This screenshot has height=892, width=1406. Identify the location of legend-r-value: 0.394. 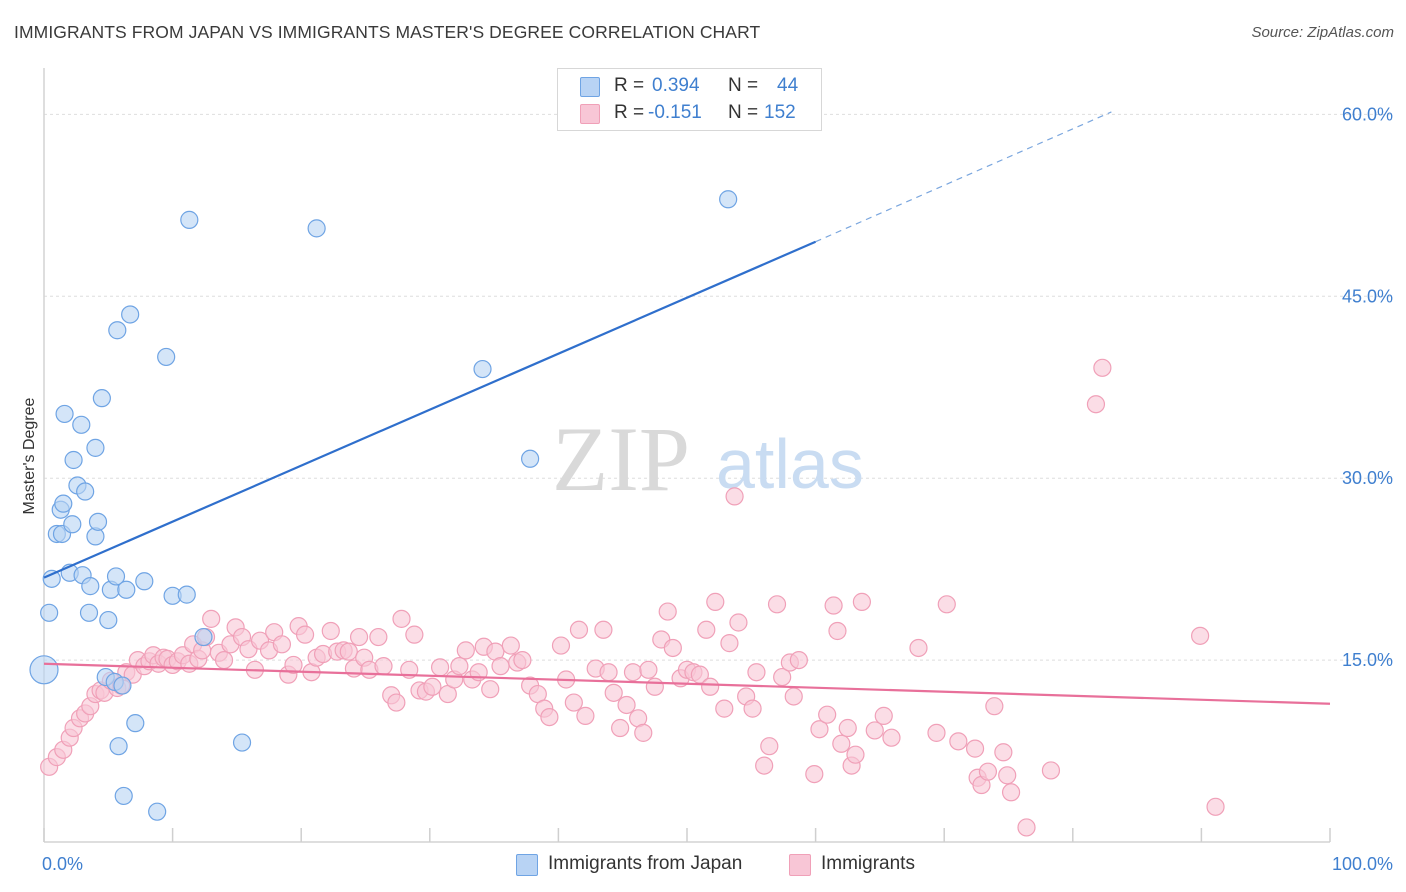
(676, 85).